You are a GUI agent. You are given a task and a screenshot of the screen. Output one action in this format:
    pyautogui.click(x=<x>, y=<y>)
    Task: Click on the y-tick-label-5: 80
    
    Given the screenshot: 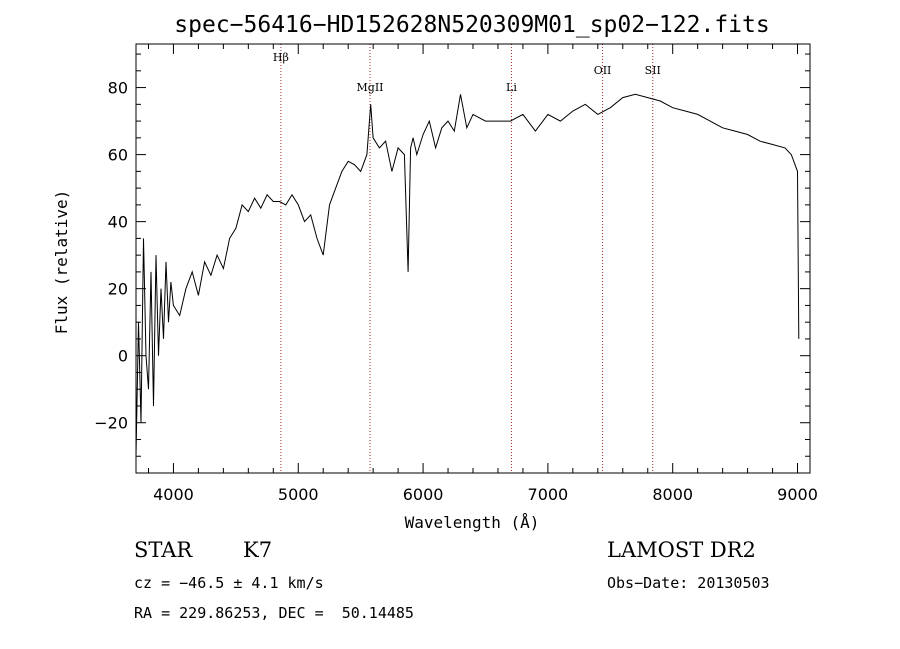 What is the action you would take?
    pyautogui.click(x=118, y=88)
    